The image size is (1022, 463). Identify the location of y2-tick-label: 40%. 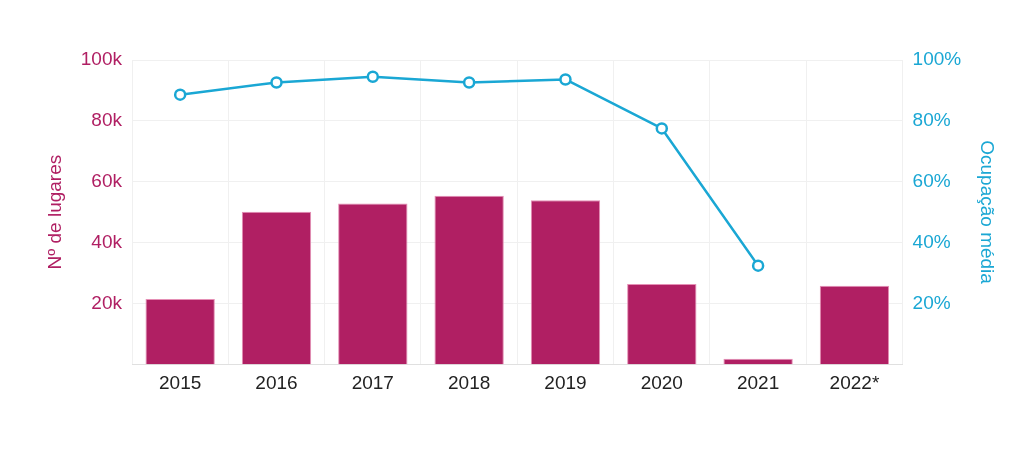
(931, 241).